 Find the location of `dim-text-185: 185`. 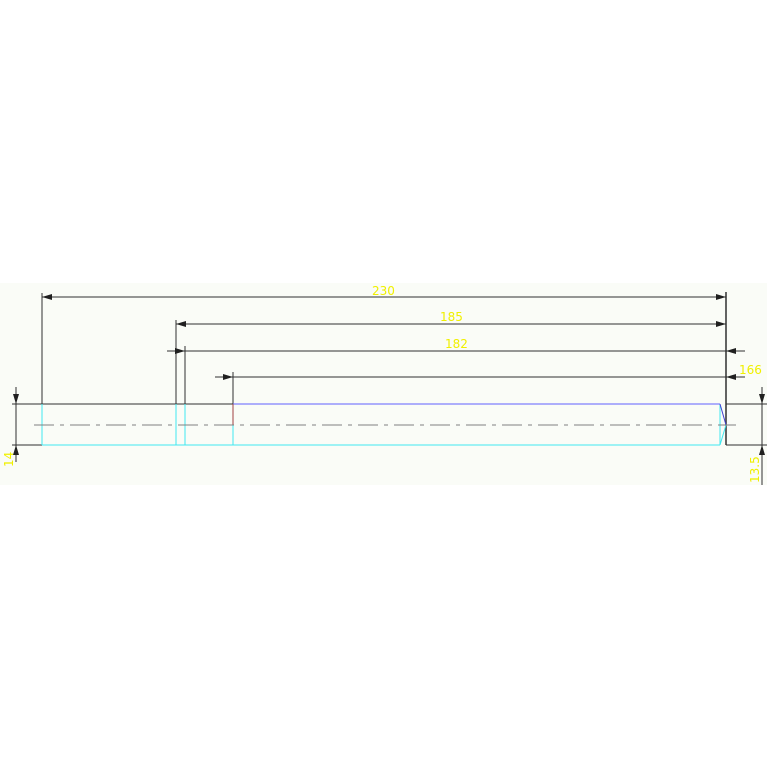

dim-text-185: 185 is located at coordinates (451, 317).